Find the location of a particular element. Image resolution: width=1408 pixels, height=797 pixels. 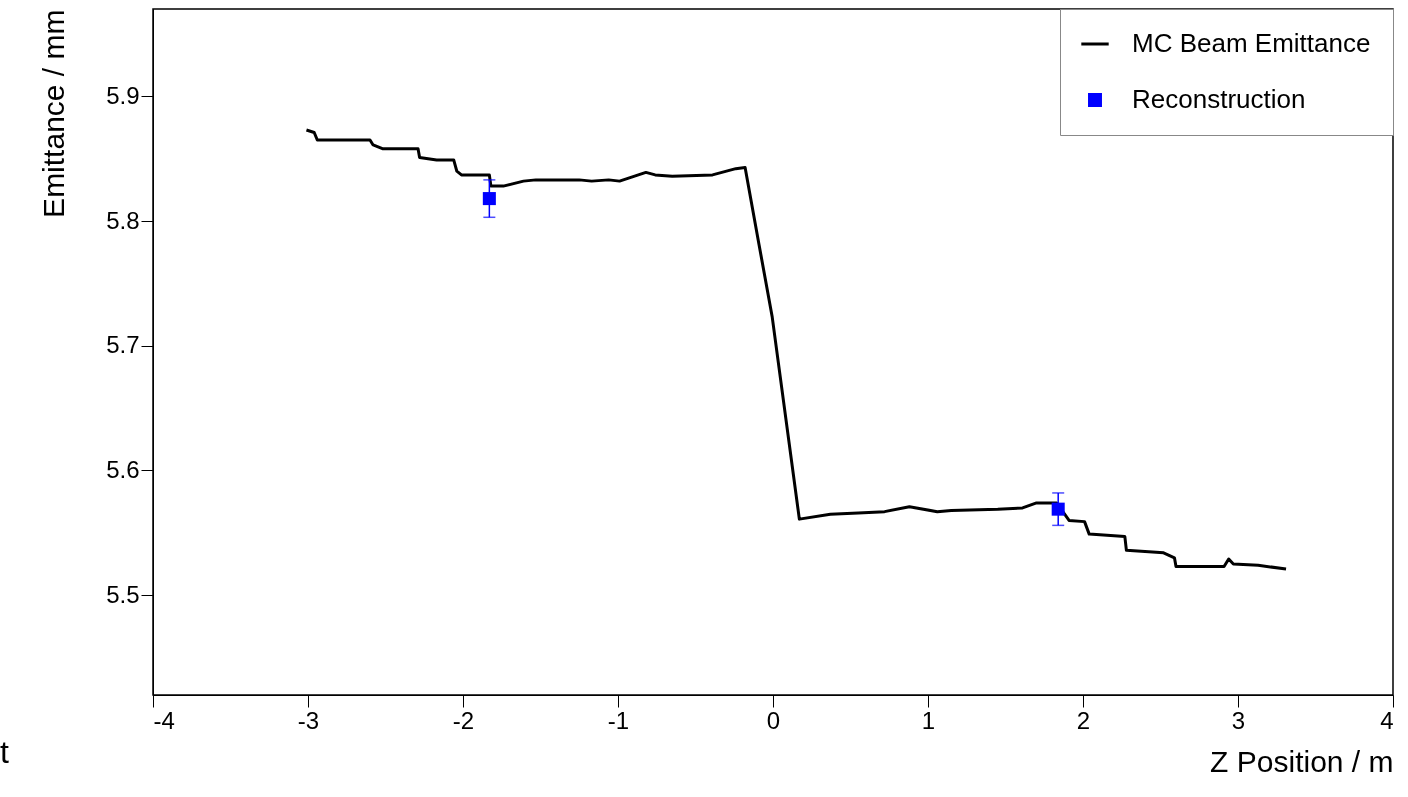

x-tick-label: 0 is located at coordinates (773, 720).